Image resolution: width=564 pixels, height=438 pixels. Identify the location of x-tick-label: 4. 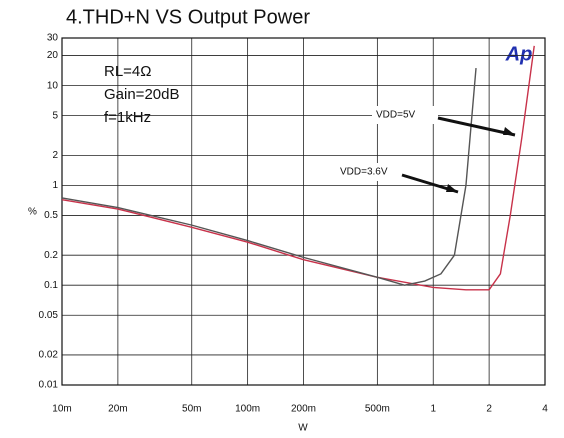
(545, 409).